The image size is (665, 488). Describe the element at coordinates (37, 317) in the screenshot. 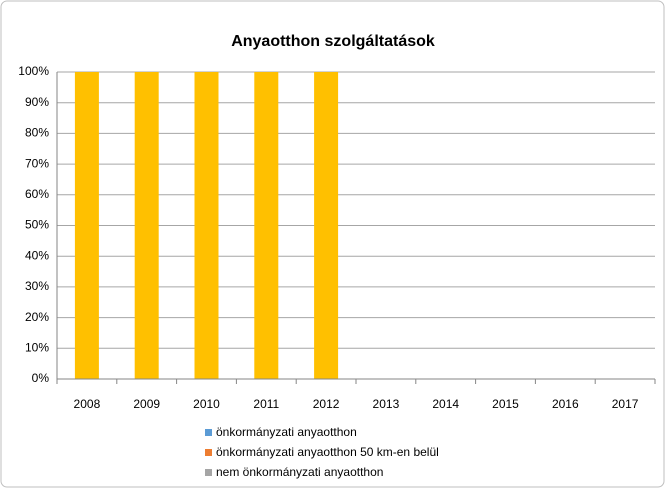

I see `y-tick-label: 20%` at that location.